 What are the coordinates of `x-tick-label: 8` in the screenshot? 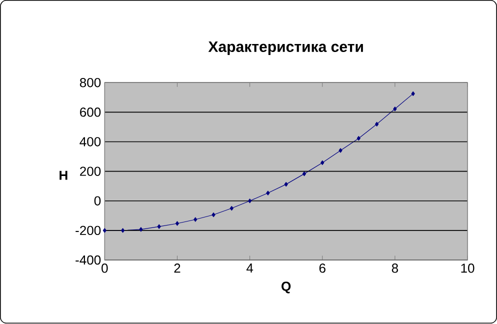 It's located at (395, 268).